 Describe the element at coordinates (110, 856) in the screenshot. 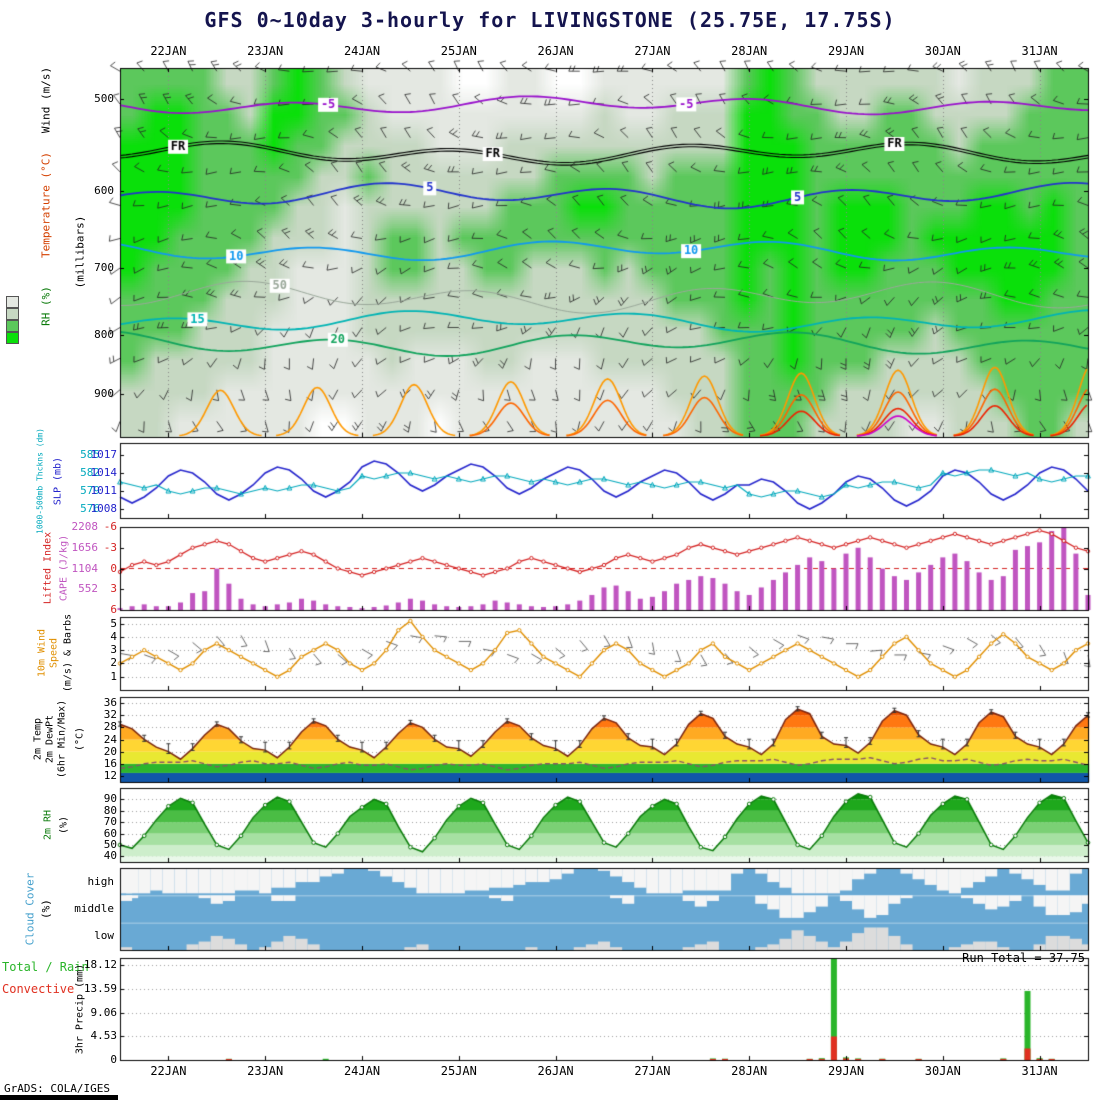

I see `rh-tick-label: 40` at that location.